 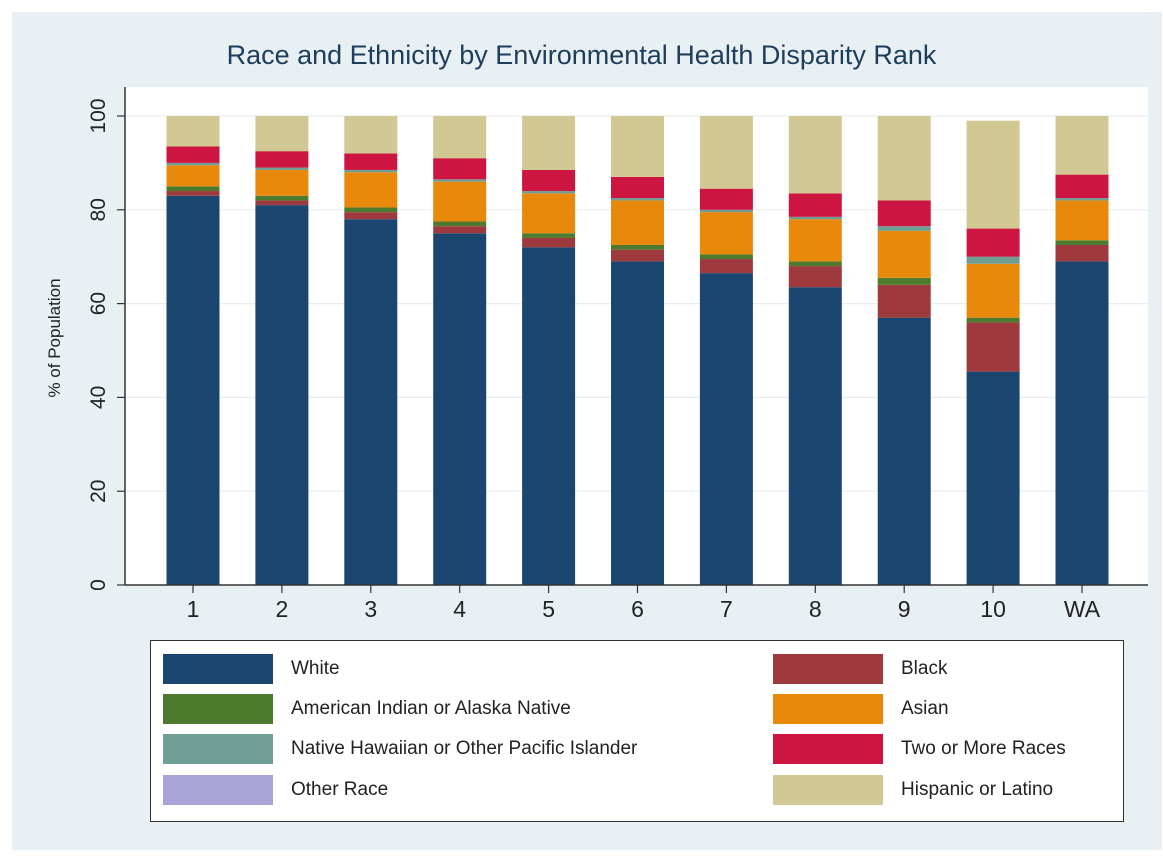 I want to click on legend-item-two-or-more: Two or More Races, so click(x=919, y=749).